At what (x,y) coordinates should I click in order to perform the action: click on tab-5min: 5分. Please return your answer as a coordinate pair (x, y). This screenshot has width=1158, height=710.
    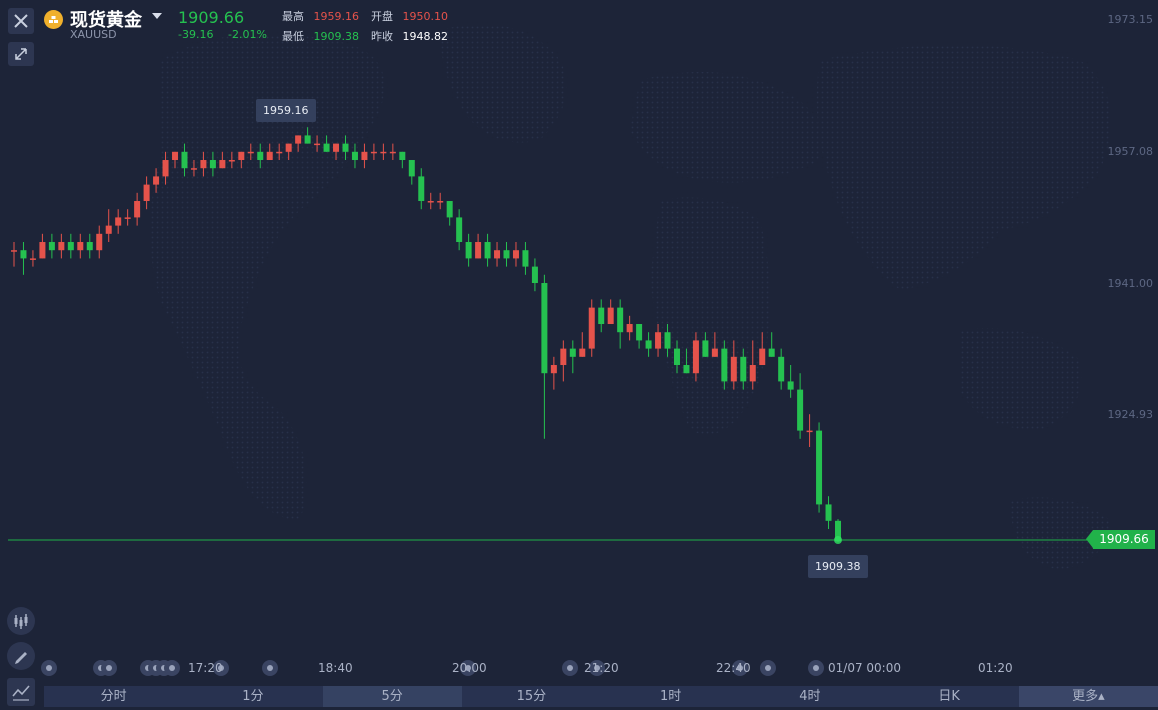
    Looking at the image, I should click on (392, 696).